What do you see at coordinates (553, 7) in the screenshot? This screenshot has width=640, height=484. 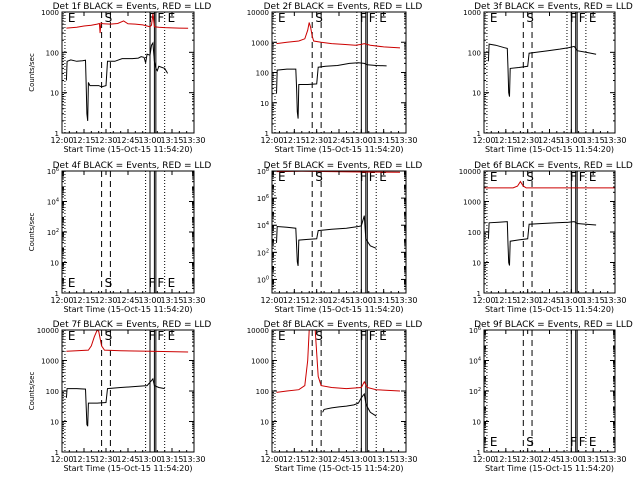 I see `panel-title: Det 3f BLACK = Events, RED = LLD` at bounding box center [553, 7].